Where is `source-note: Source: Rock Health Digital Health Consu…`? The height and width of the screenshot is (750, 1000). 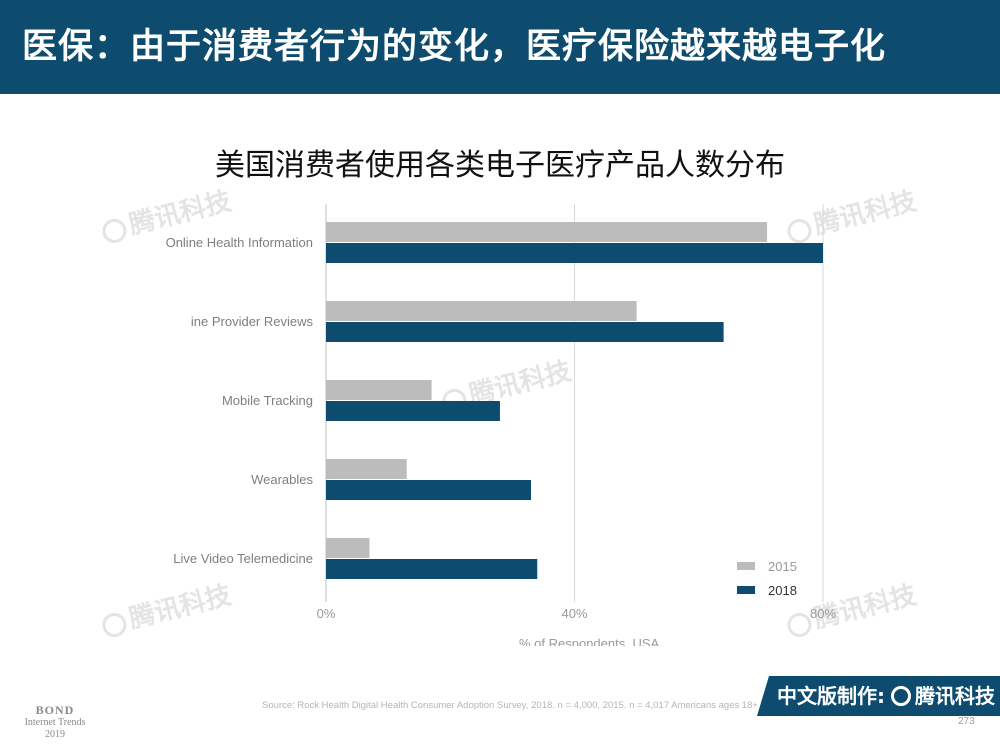 source-note: Source: Rock Health Digital Health Consu… is located at coordinates (510, 705).